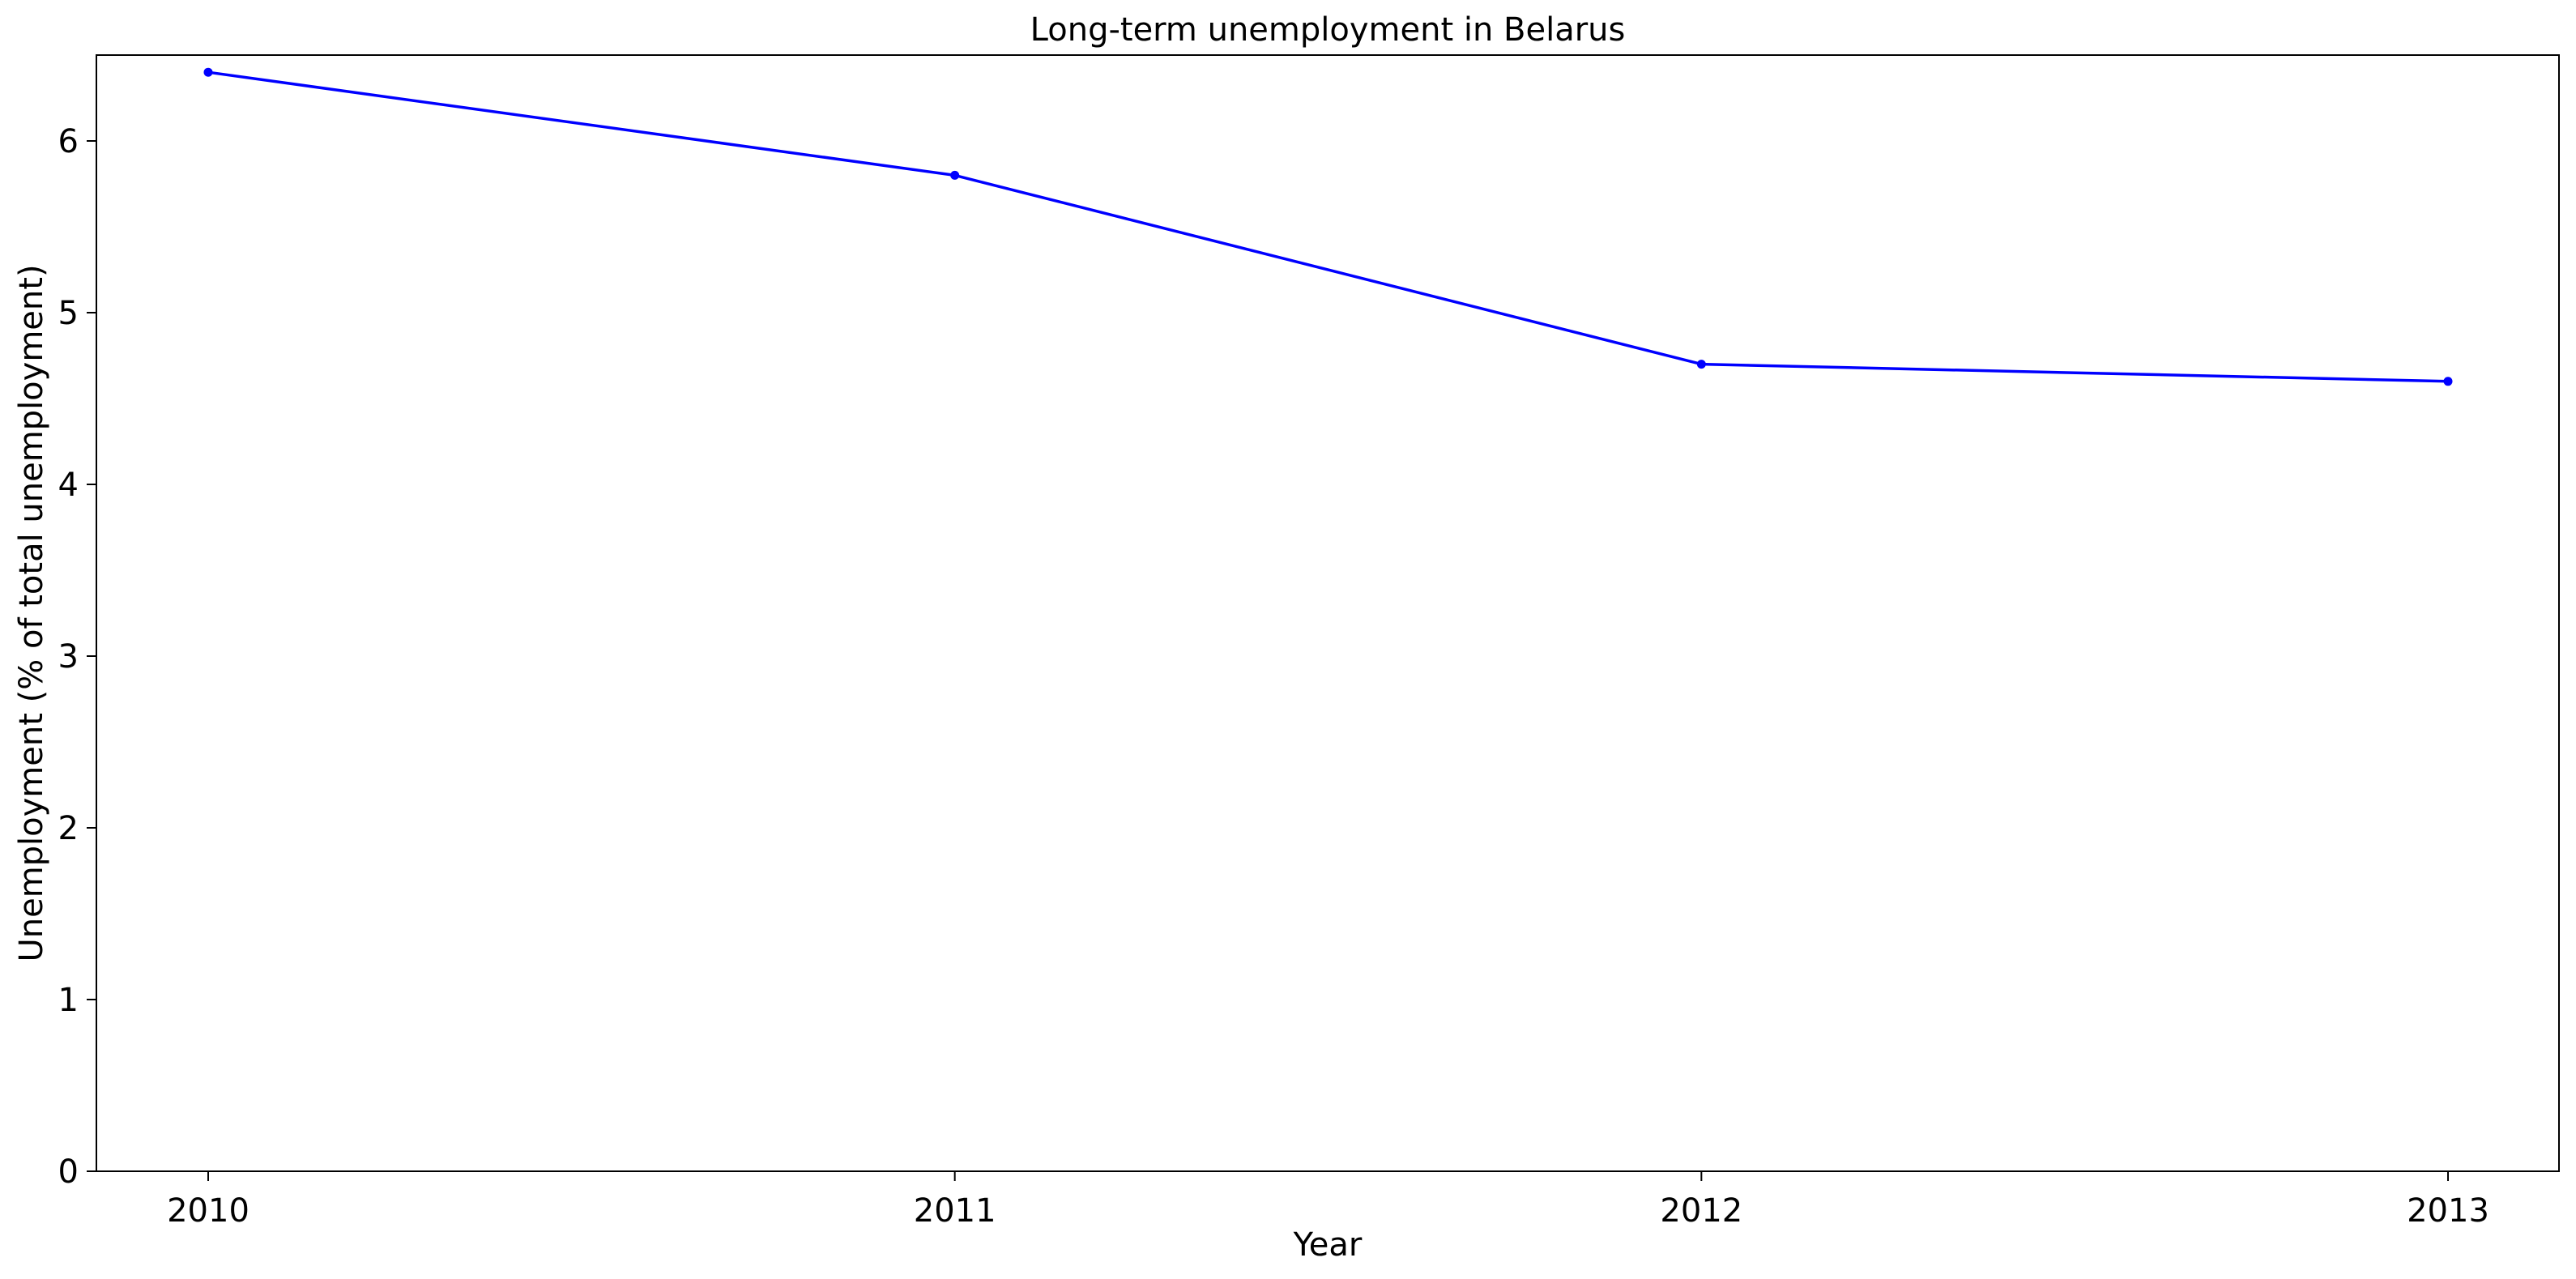  I want to click on y-tick-label-6: 6, so click(69, 141).